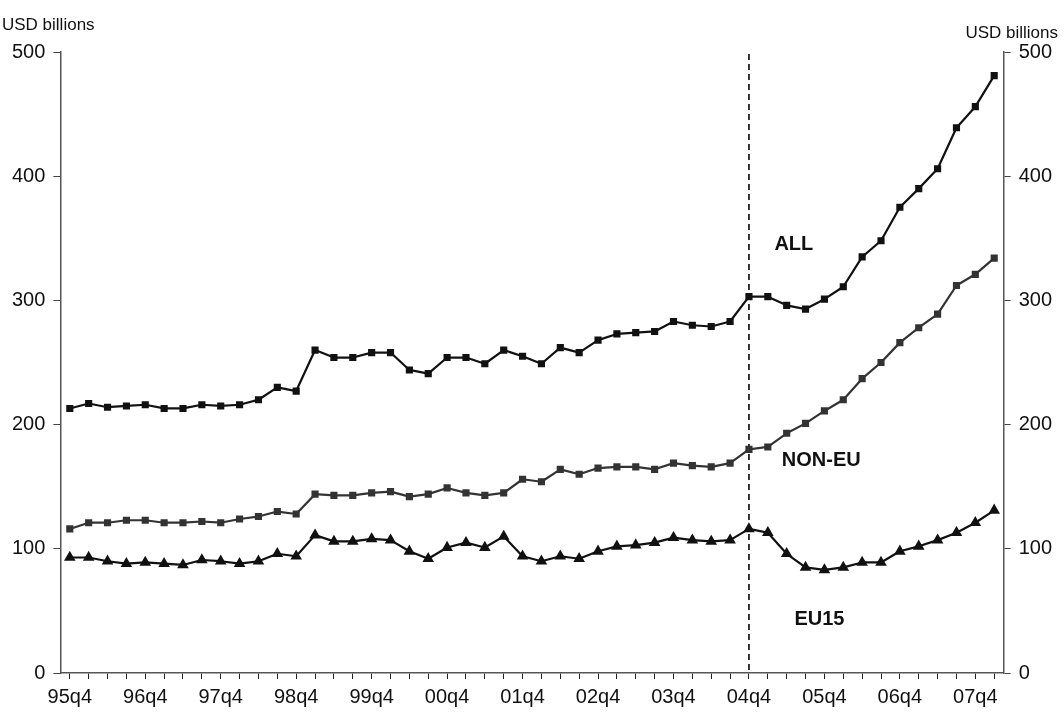 The width and height of the screenshot is (1064, 719). What do you see at coordinates (522, 695) in the screenshot?
I see `x-tick-label: 01q4` at bounding box center [522, 695].